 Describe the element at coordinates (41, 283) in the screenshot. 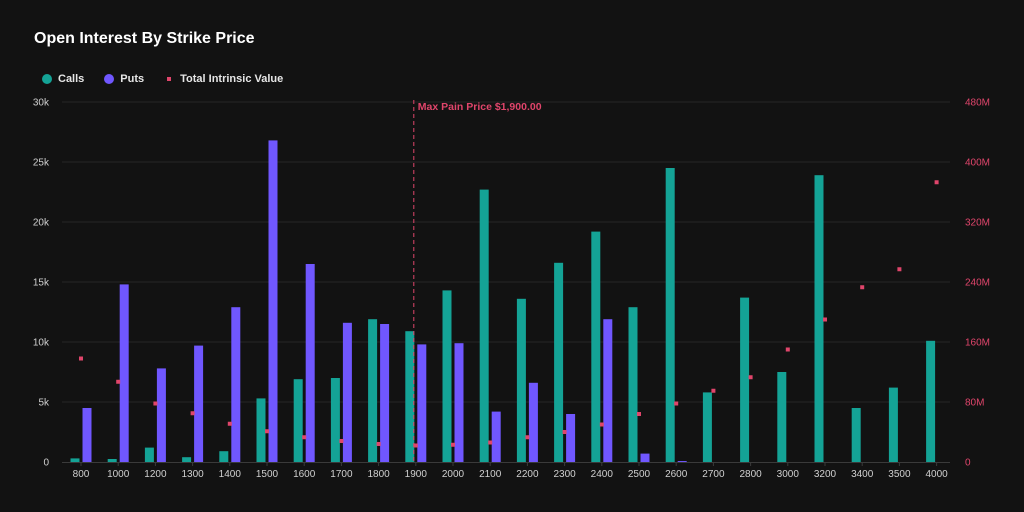

I see `y-left-tick-label: 15k` at that location.